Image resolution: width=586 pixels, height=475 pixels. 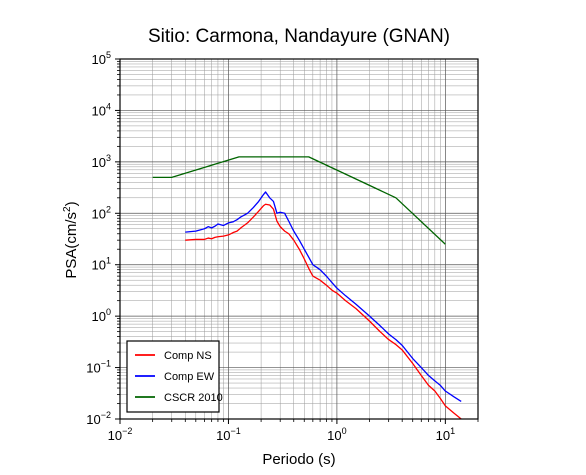 I want to click on y-tick-exponent: 5, so click(x=108, y=55).